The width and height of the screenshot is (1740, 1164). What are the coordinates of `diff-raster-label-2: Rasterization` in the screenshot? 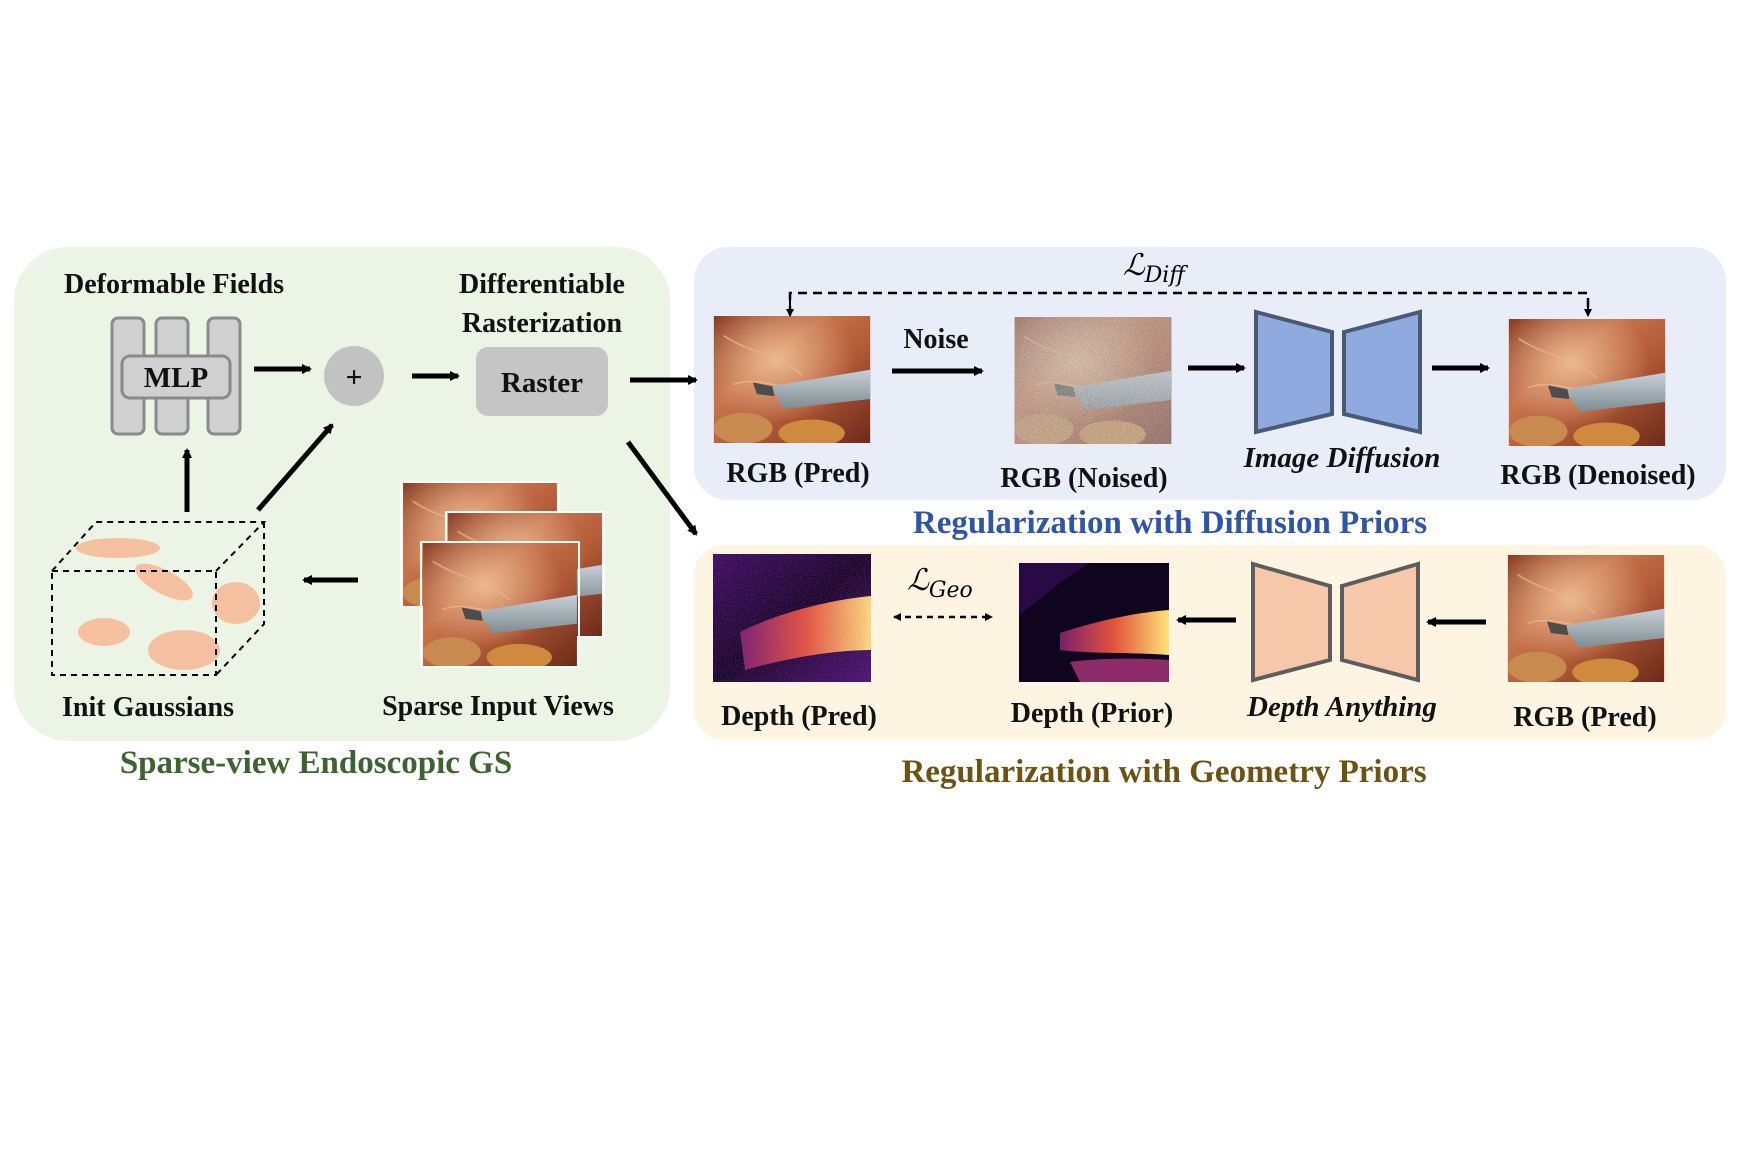 It's located at (542, 323).